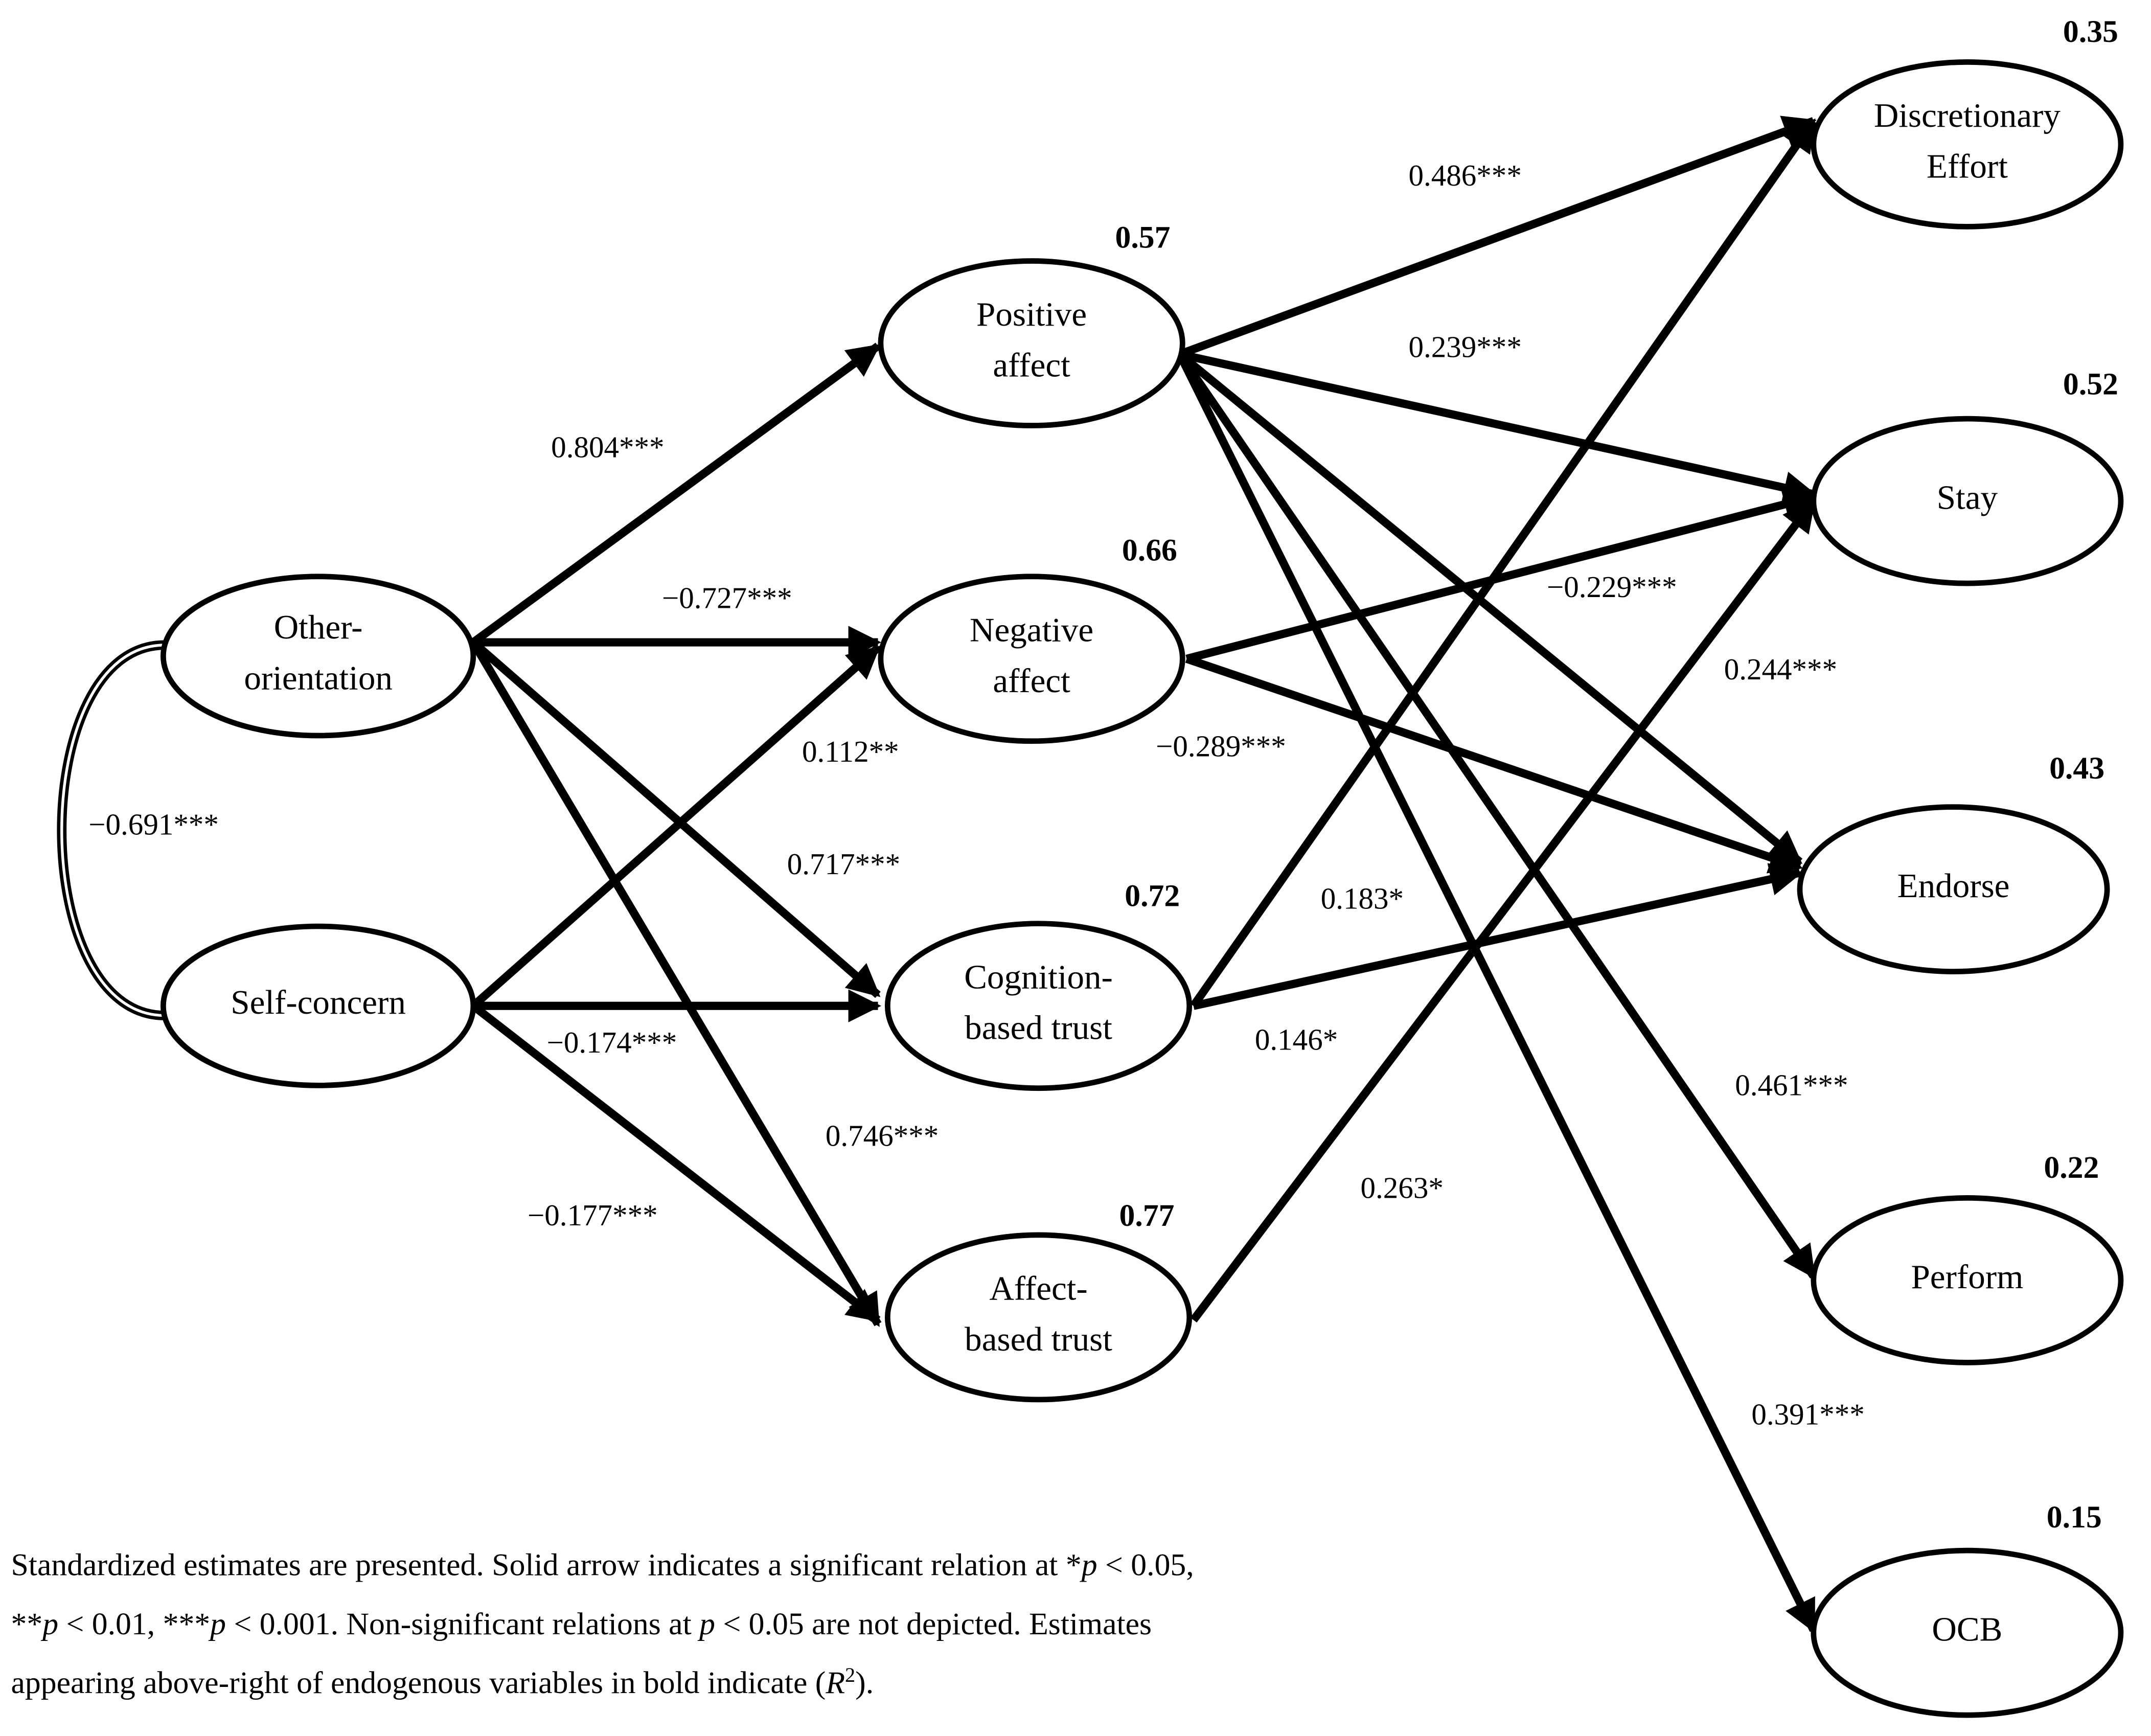 The width and height of the screenshot is (2151, 1736). I want to click on r-squared: 0.57, so click(1142, 237).